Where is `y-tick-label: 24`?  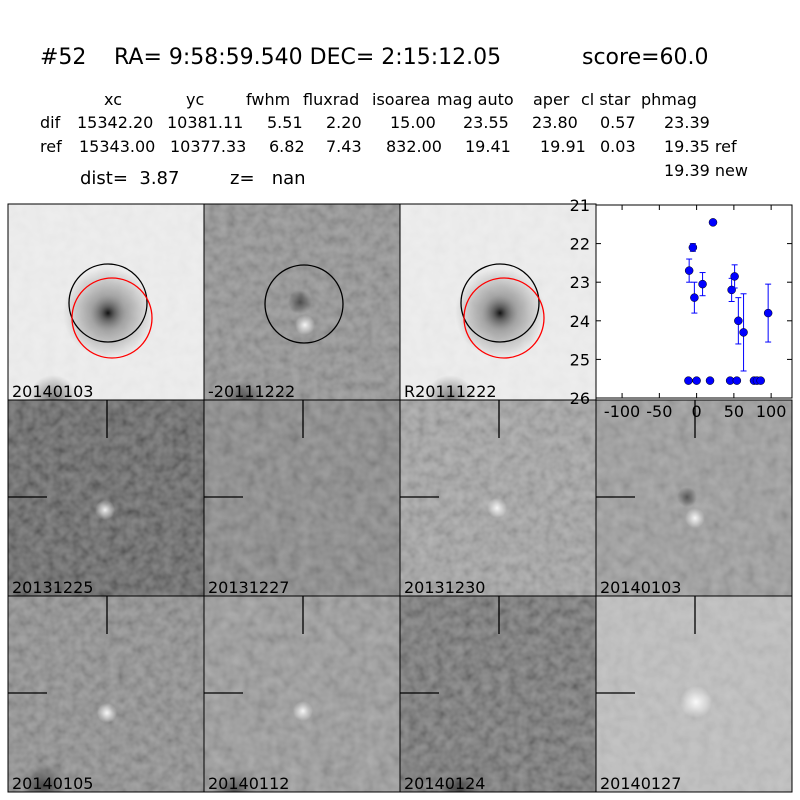 y-tick-label: 24 is located at coordinates (580, 321).